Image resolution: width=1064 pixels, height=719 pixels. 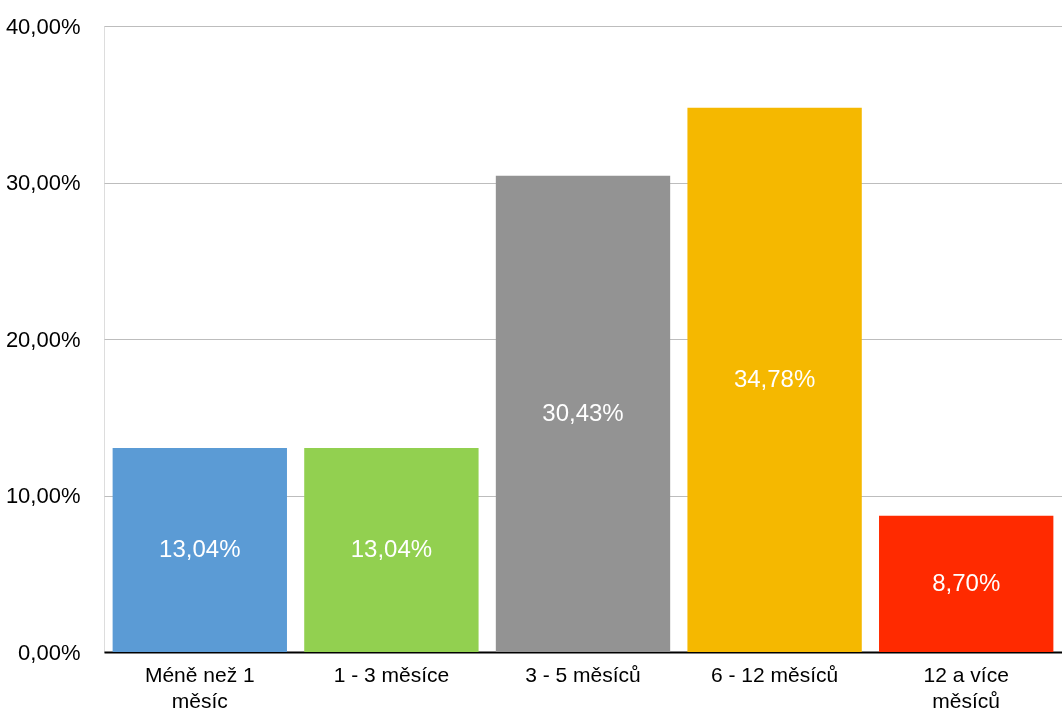 What do you see at coordinates (43, 495) in the screenshot?
I see `y-tick-label: 10,00%` at bounding box center [43, 495].